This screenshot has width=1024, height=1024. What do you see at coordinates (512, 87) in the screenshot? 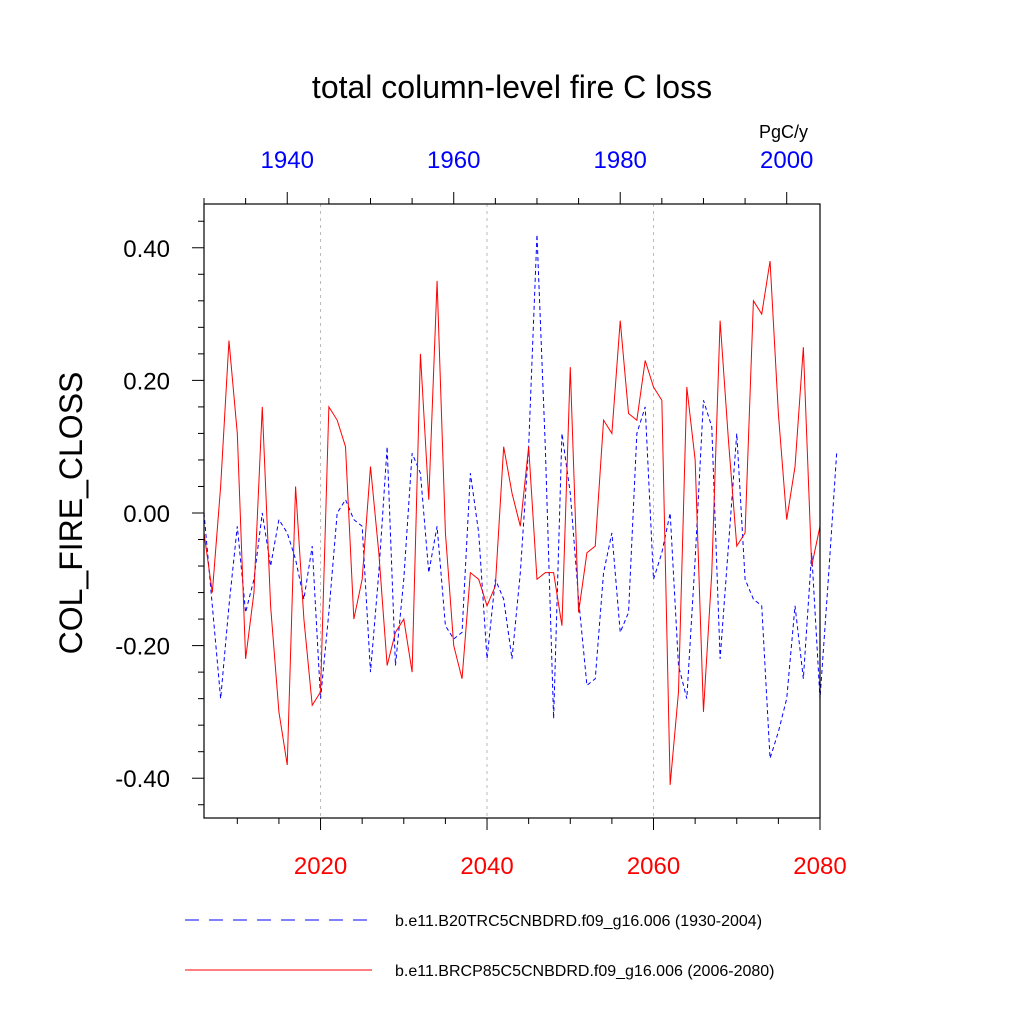
I see `chart-title: total column-level fire C loss` at bounding box center [512, 87].